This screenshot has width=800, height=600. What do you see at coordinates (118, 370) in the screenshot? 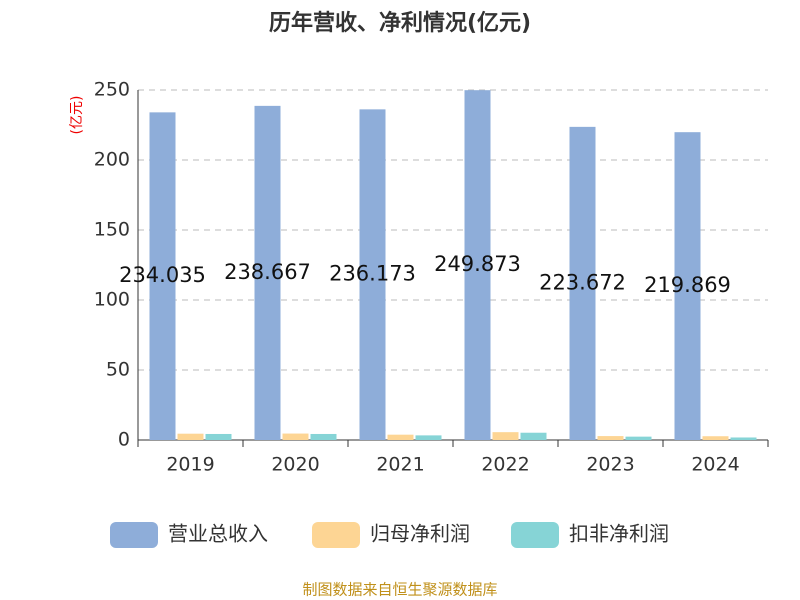
I see `y-tick-label: 50` at bounding box center [118, 370].